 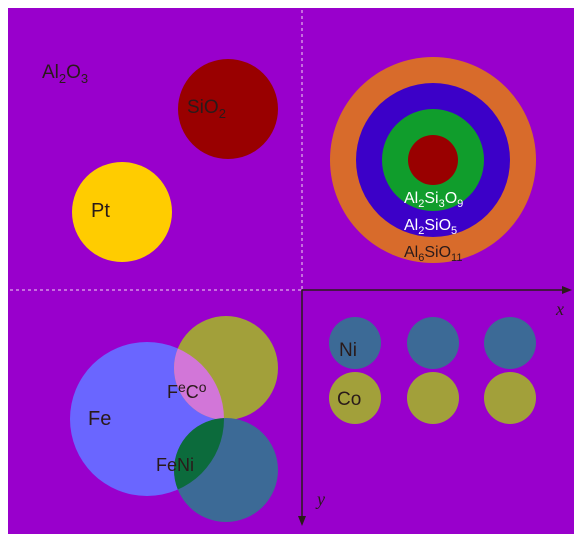 I want to click on feco-label: FeCo, so click(x=187, y=390).